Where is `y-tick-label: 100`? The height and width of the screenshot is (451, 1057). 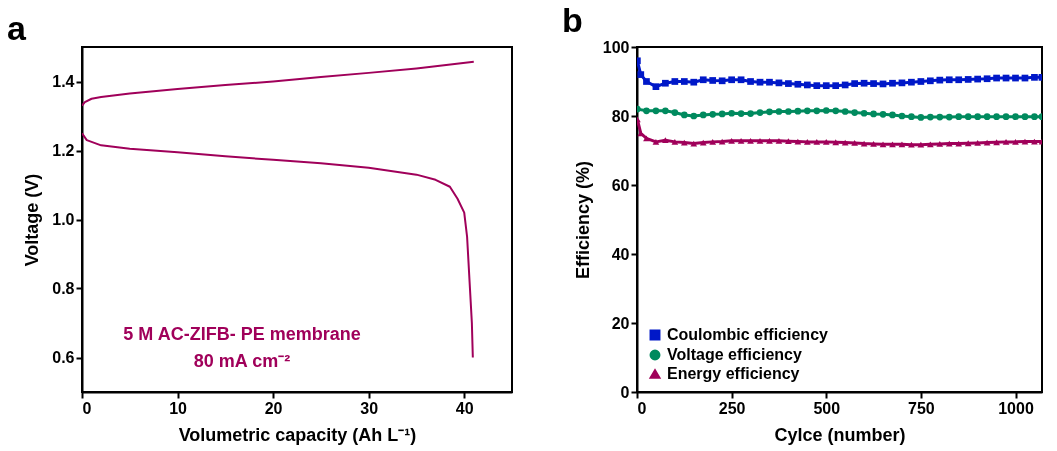
y-tick-label: 100 is located at coordinates (616, 47).